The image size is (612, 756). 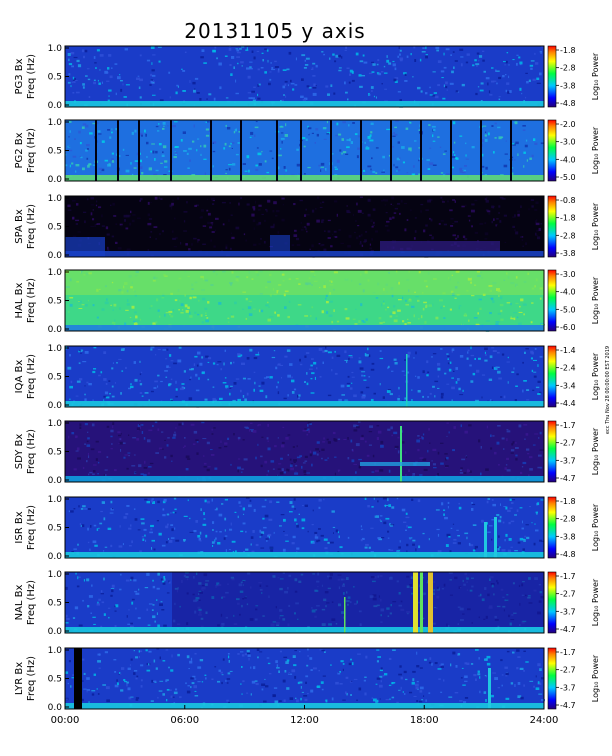 I want to click on panel-station-label: ISR Bx, so click(x=19, y=527).